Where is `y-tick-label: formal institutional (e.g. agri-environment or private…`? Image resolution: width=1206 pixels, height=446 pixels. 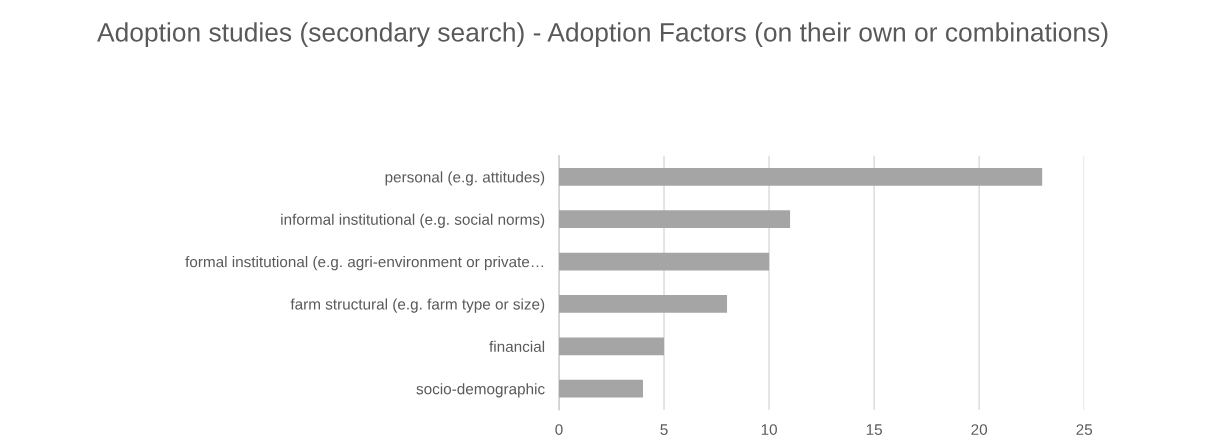 y-tick-label: formal institutional (e.g. agri-environment or private… is located at coordinates (364, 263).